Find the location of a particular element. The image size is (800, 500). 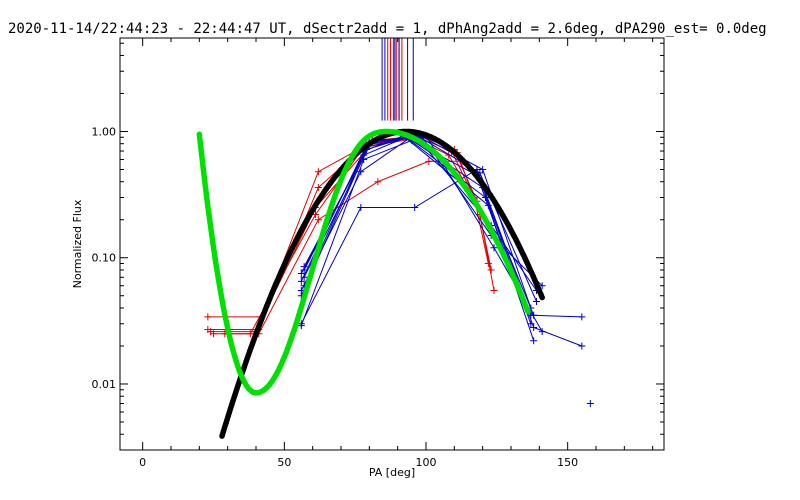

vertical-markers is located at coordinates (397, 79).